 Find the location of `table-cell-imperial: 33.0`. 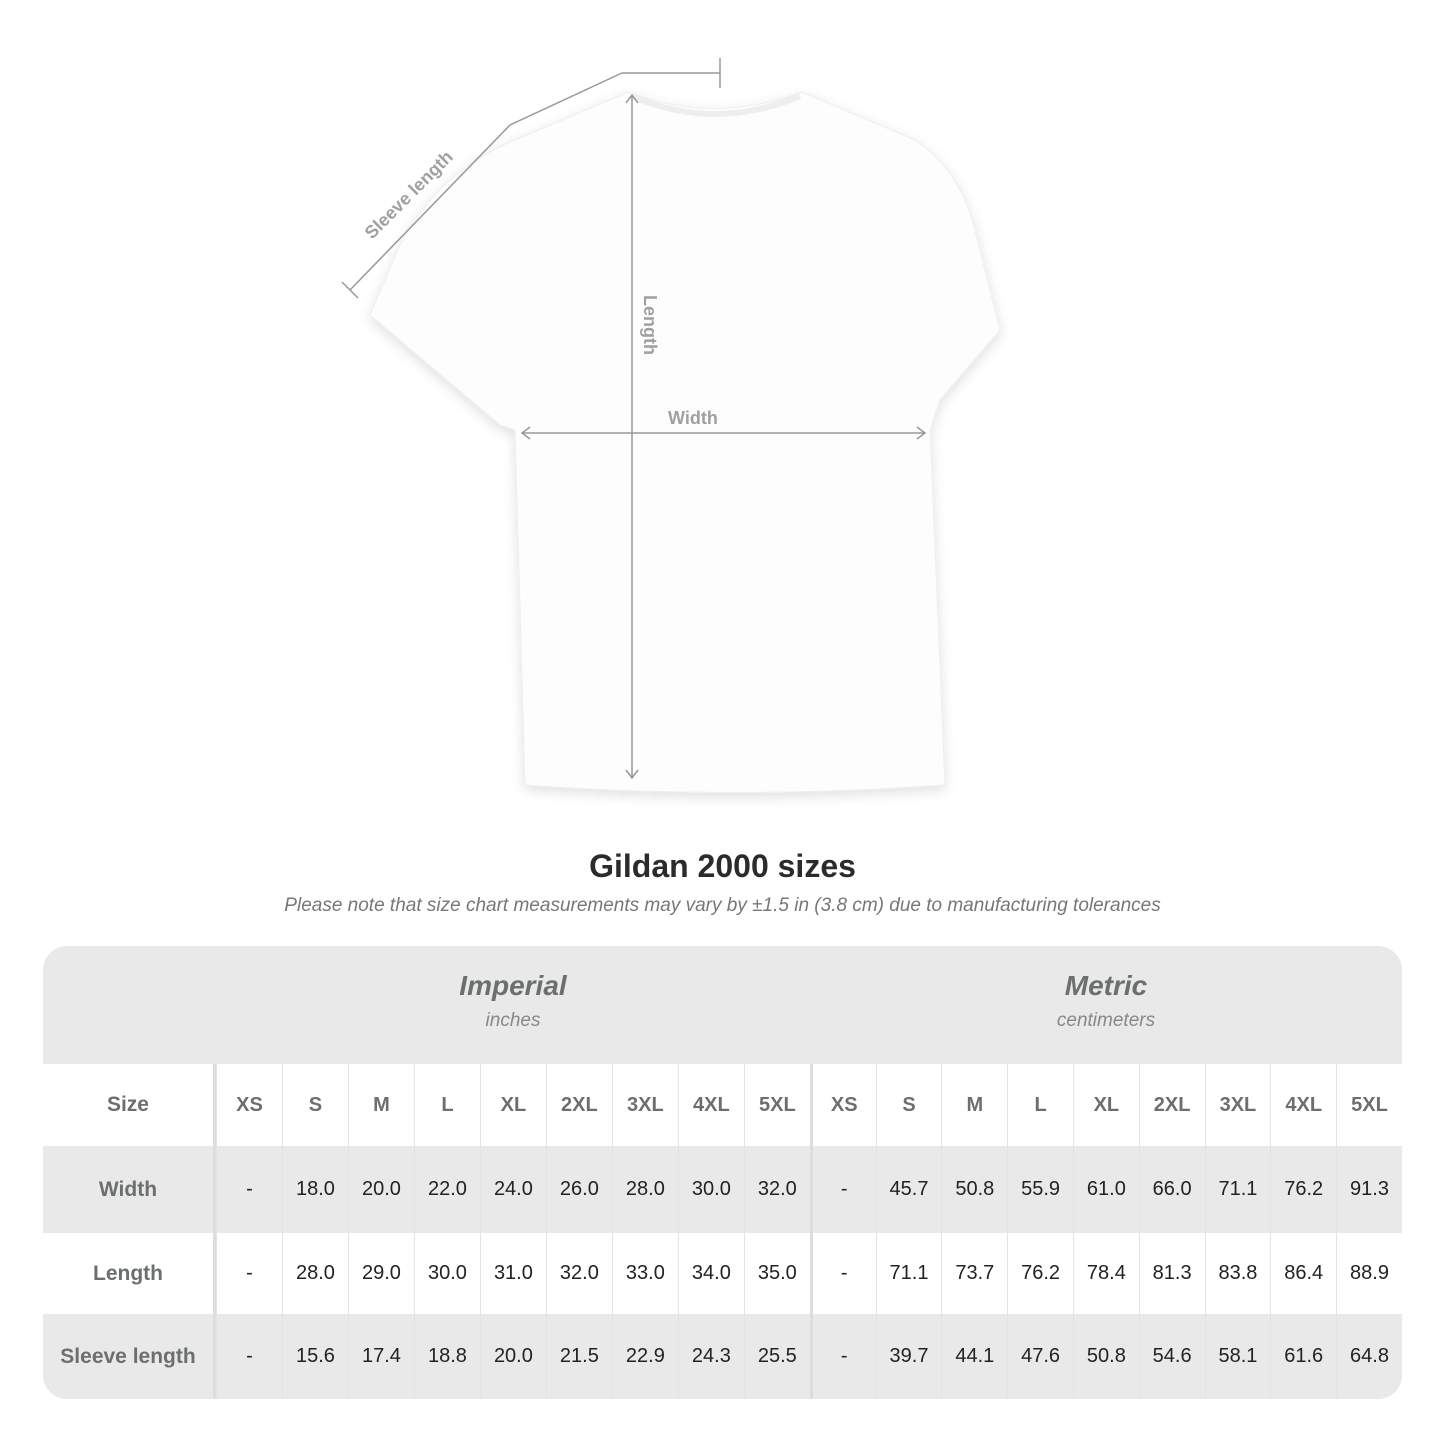

table-cell-imperial: 33.0 is located at coordinates (644, 1273).